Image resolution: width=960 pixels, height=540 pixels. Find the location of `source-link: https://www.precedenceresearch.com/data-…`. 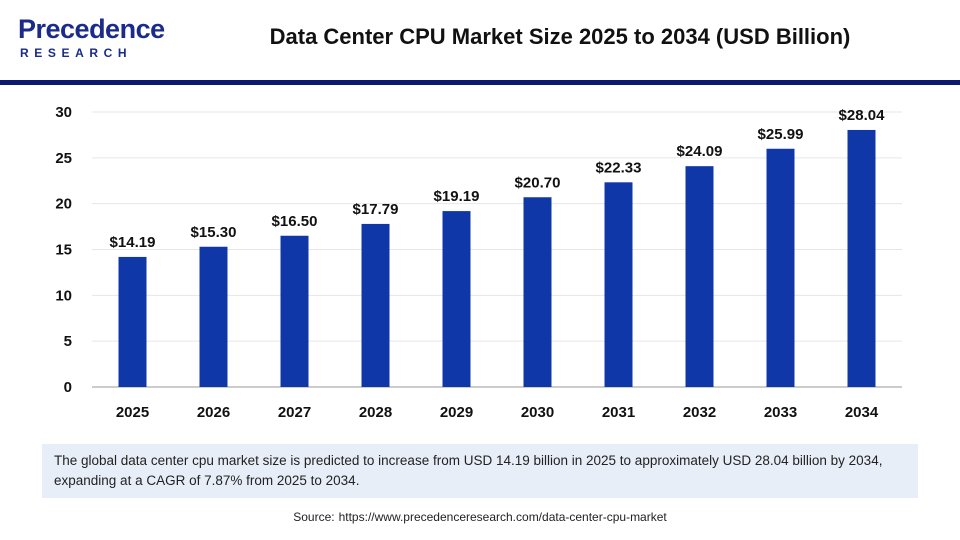

source-link: https://www.precedenceresearch.com/data-… is located at coordinates (502, 517).